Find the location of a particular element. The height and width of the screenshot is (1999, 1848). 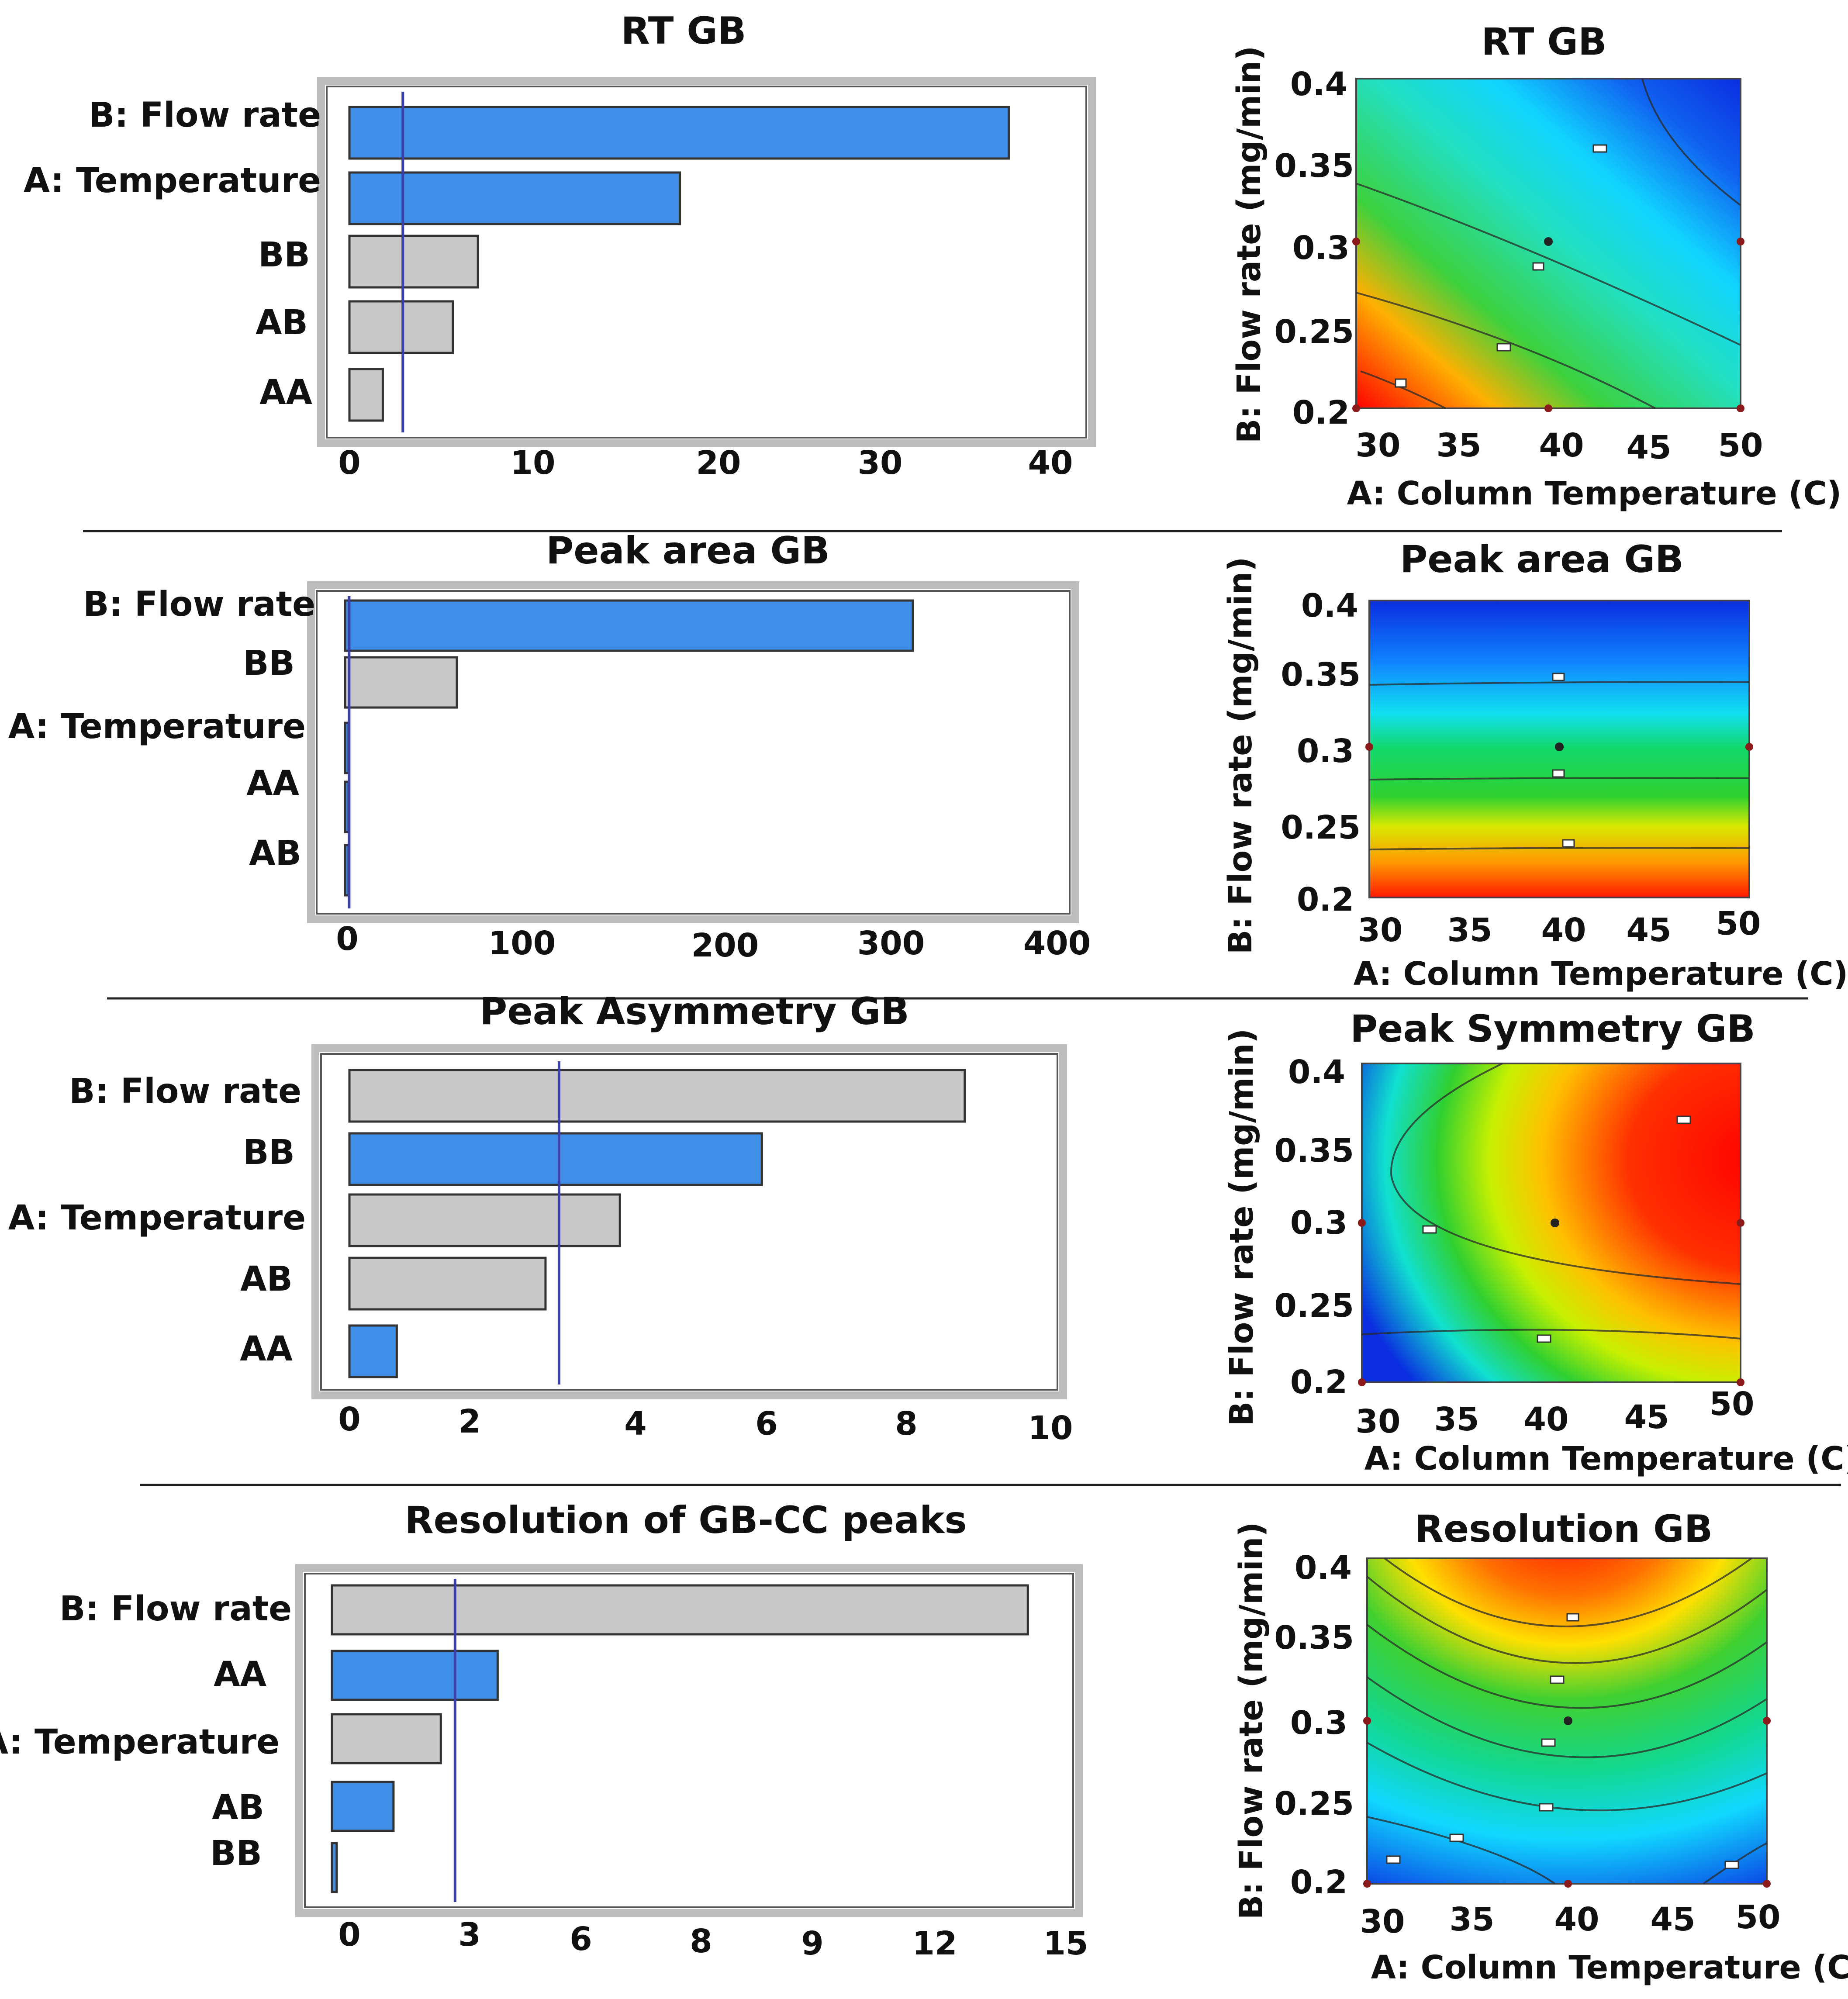

tick-label: 400 is located at coordinates (1057, 943).